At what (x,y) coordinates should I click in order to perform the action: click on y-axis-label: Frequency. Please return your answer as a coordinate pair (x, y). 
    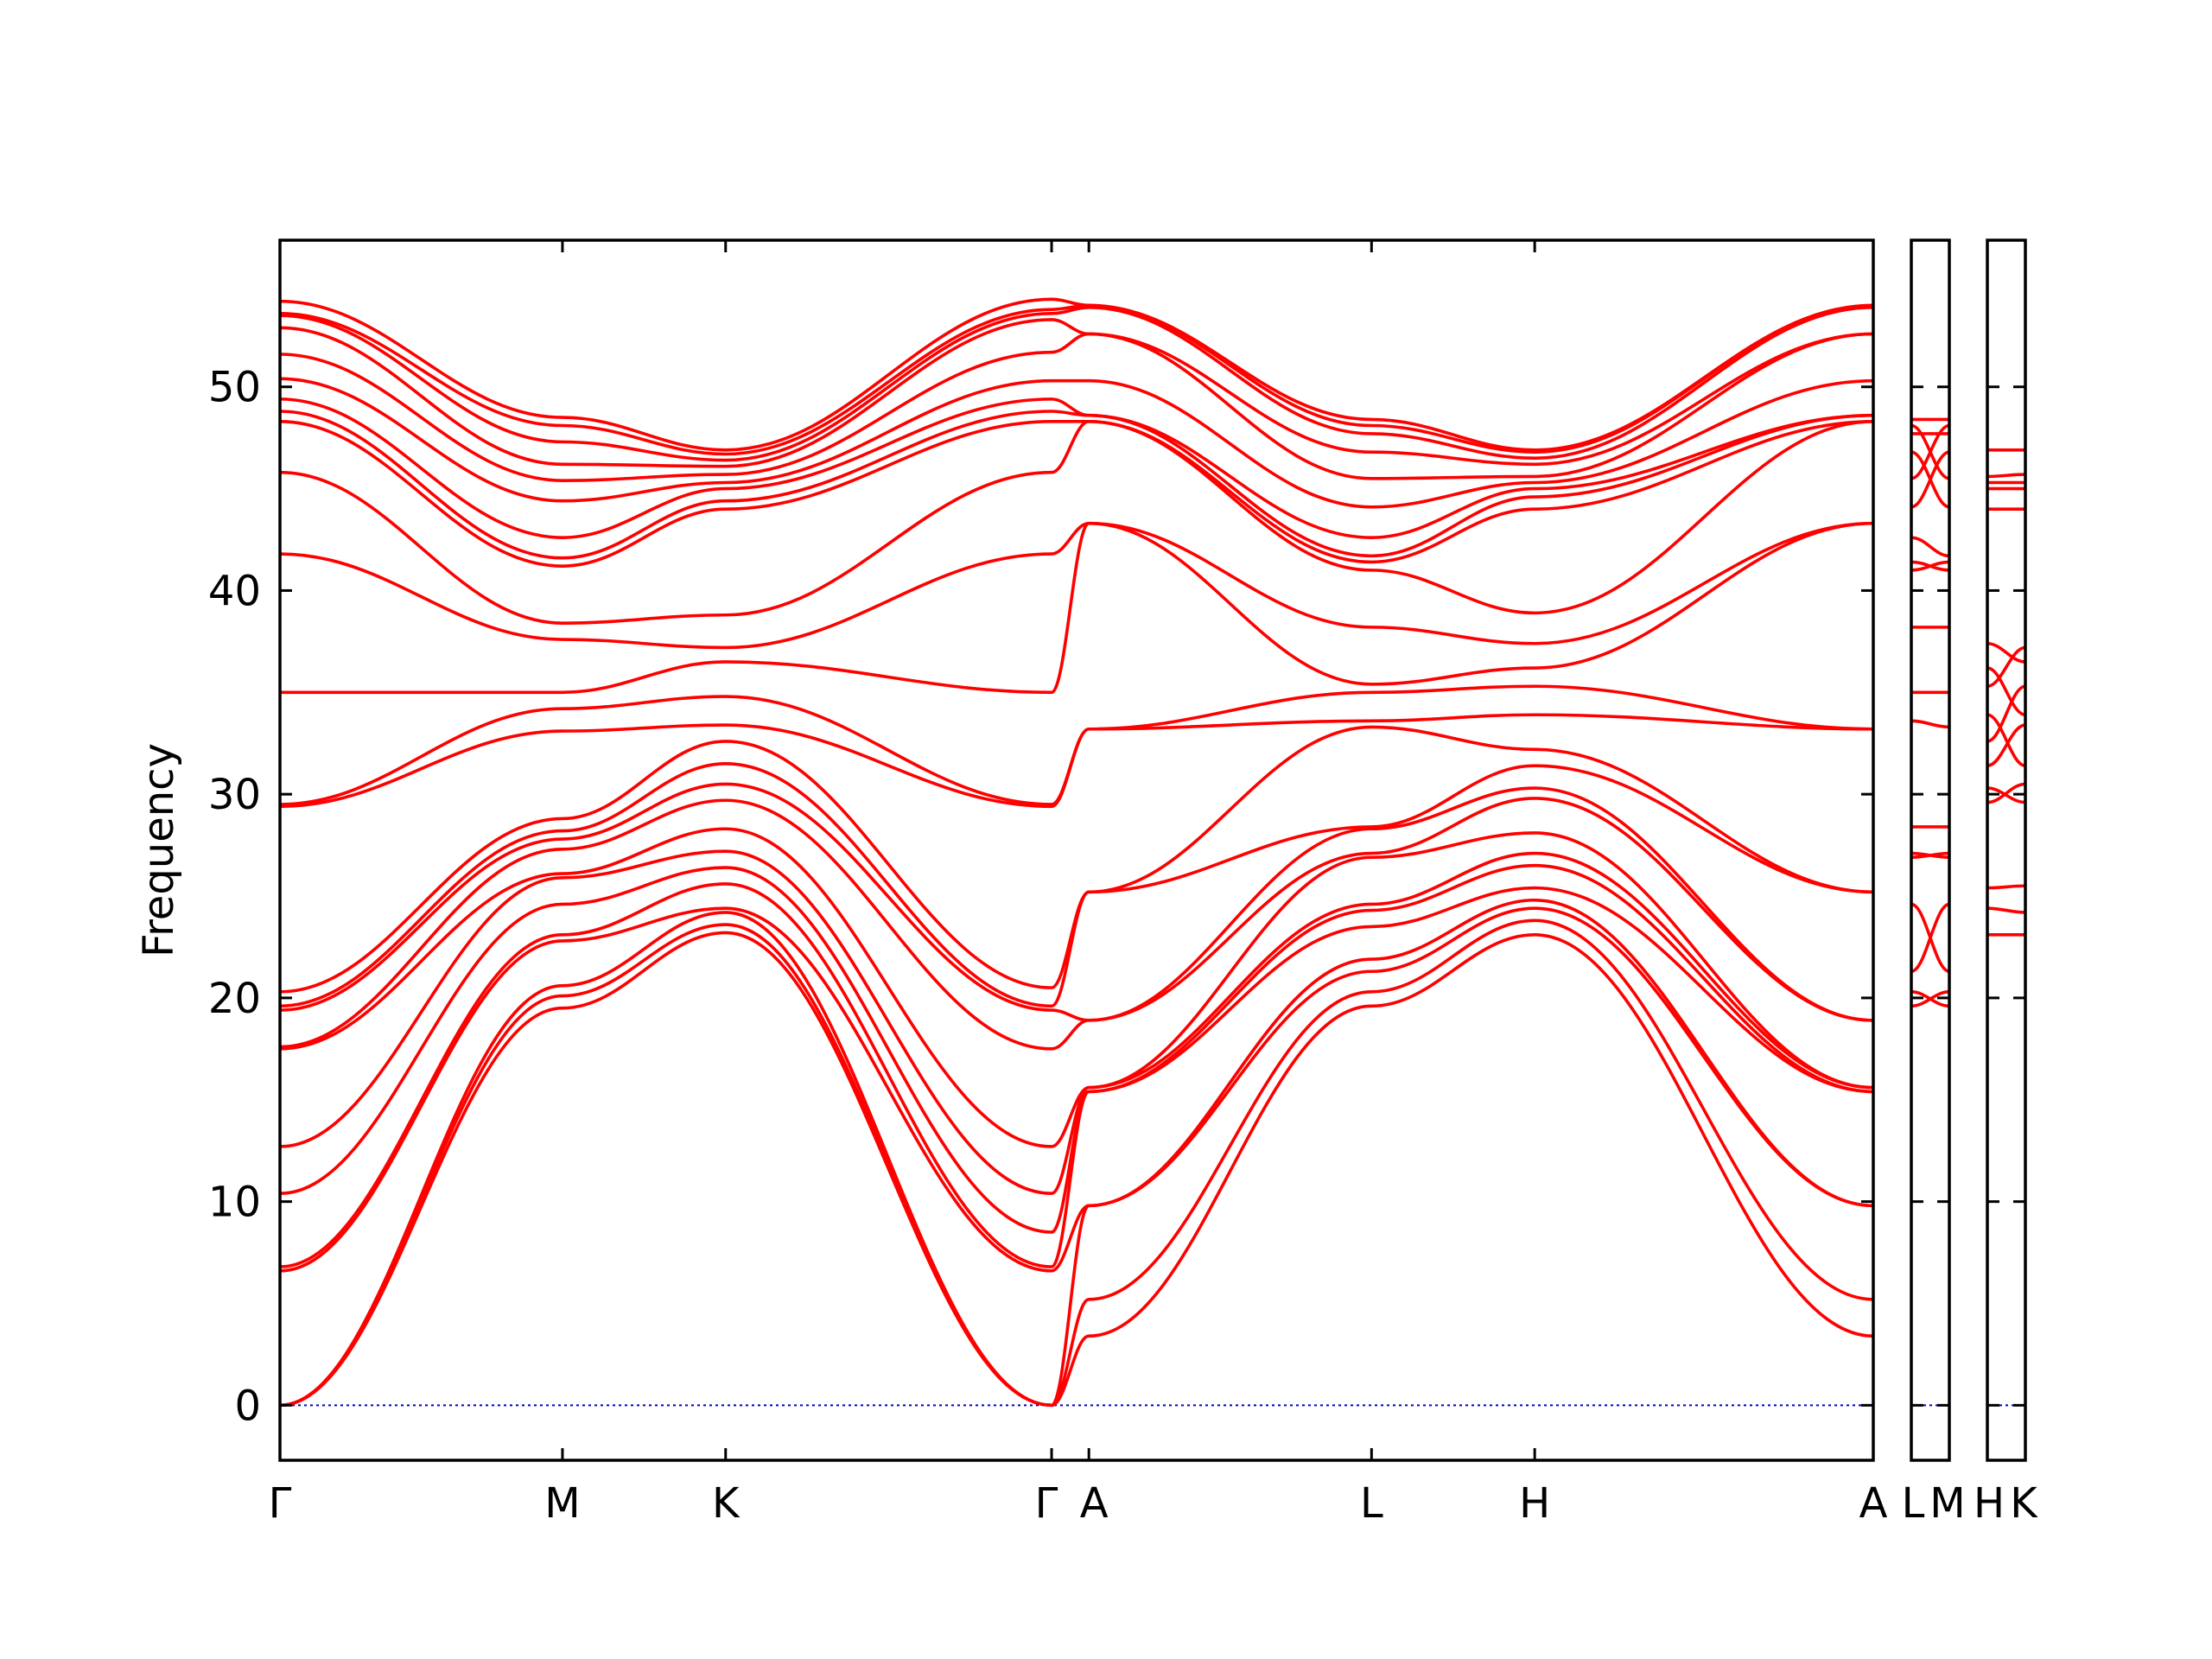
    Looking at the image, I should click on (159, 850).